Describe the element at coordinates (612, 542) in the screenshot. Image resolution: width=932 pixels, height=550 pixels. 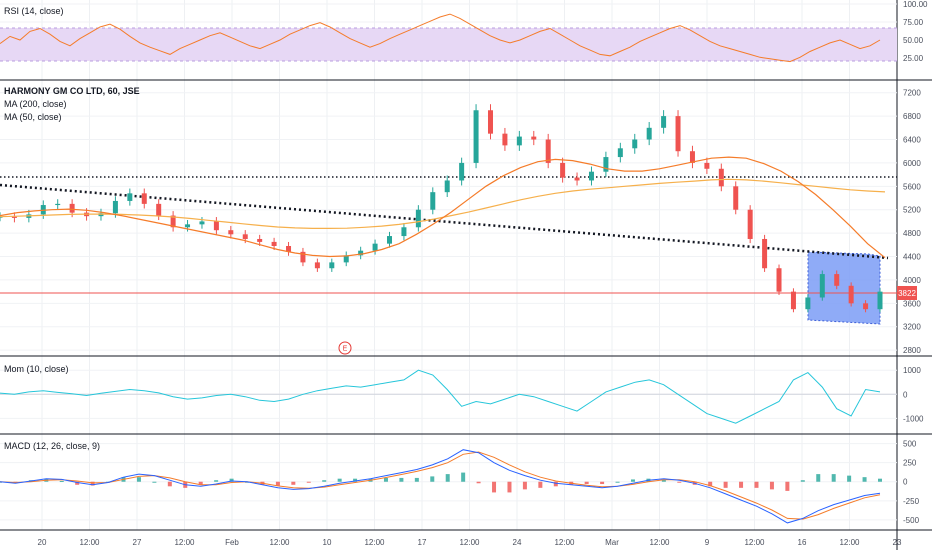
I see `x-tick-label: Mar` at that location.